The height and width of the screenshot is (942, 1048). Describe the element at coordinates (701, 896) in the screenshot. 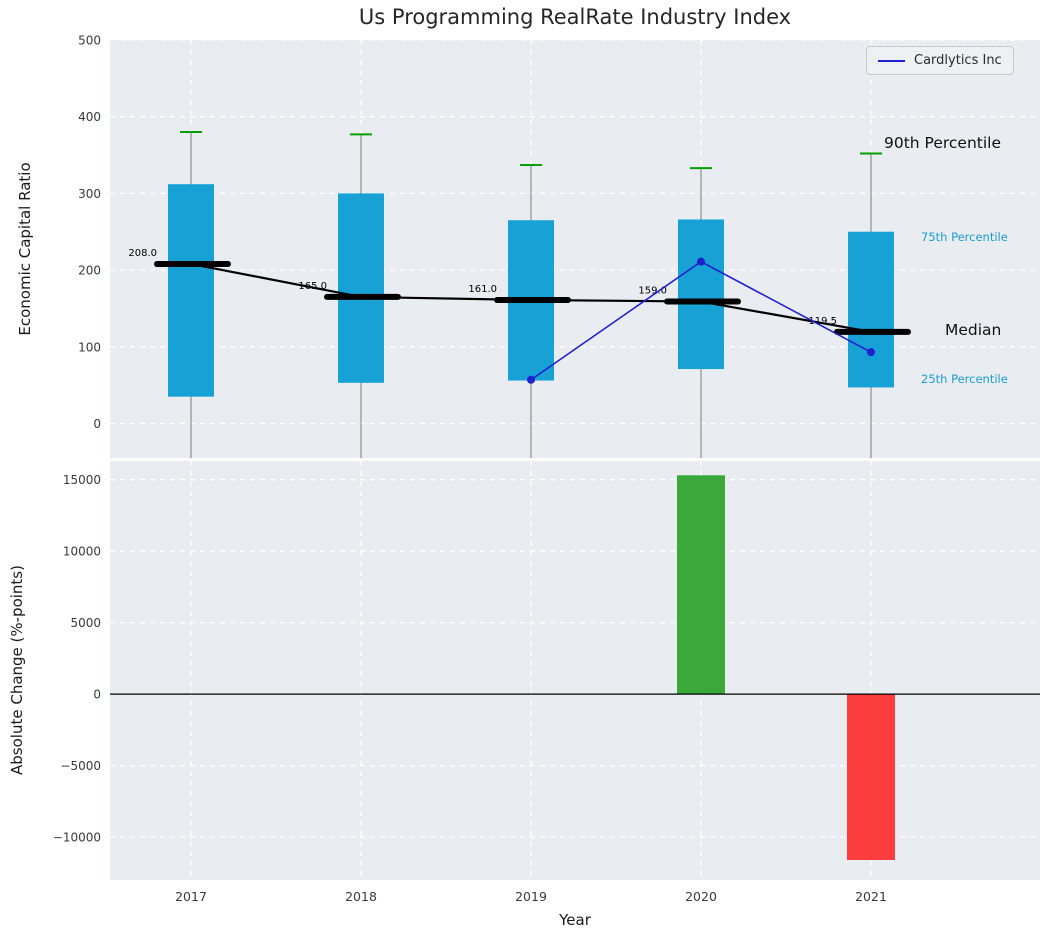

I see `x-tick-label: 2020` at that location.